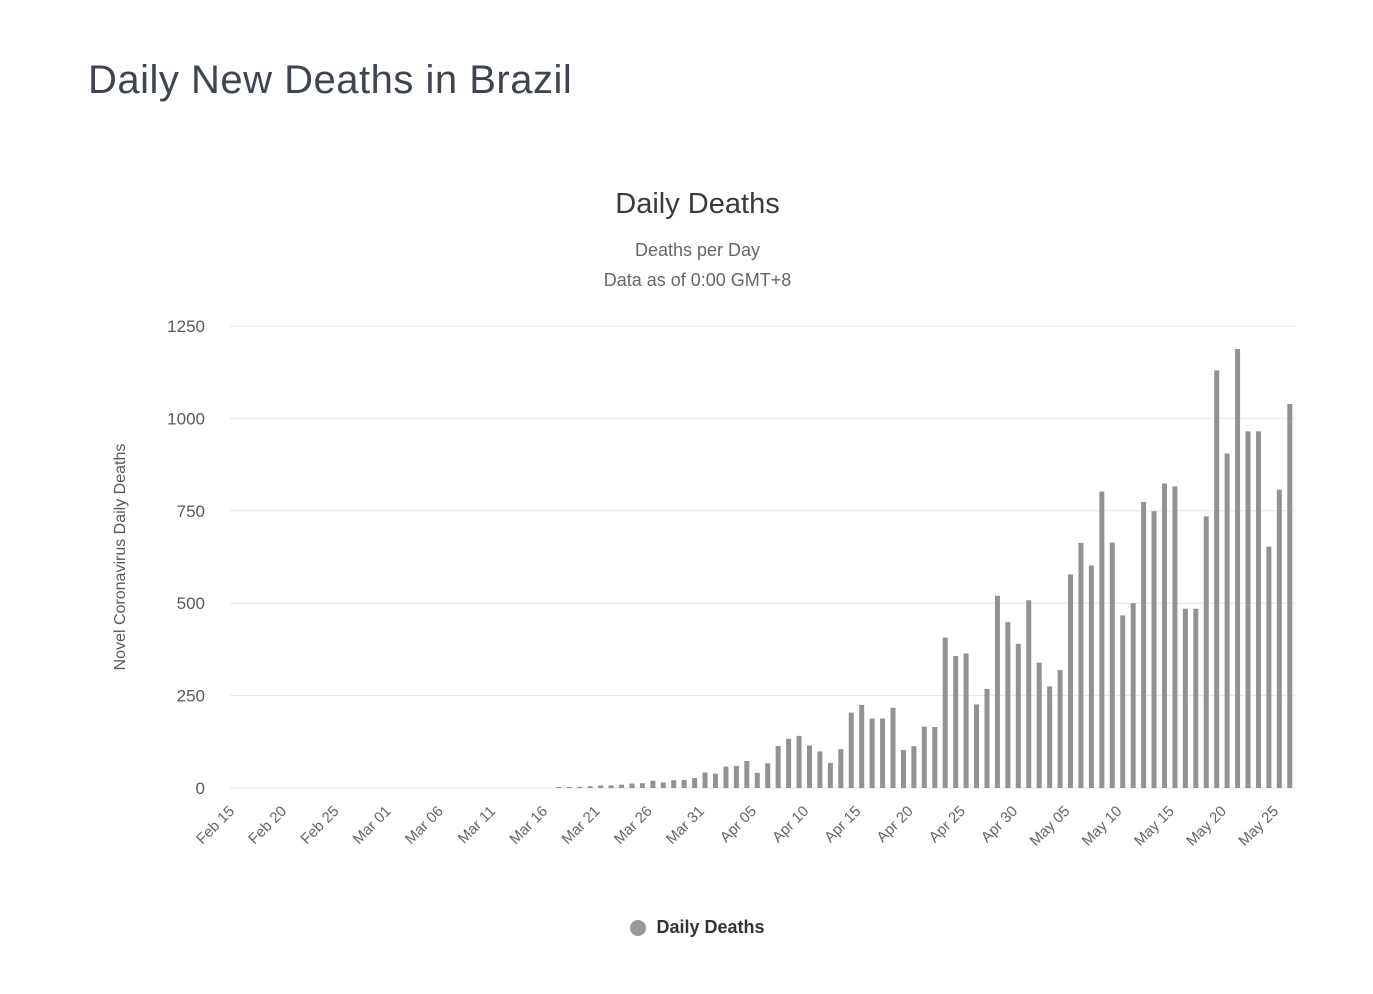 The image size is (1373, 994). What do you see at coordinates (1154, 826) in the screenshot?
I see `x-tick-label: May 15` at bounding box center [1154, 826].